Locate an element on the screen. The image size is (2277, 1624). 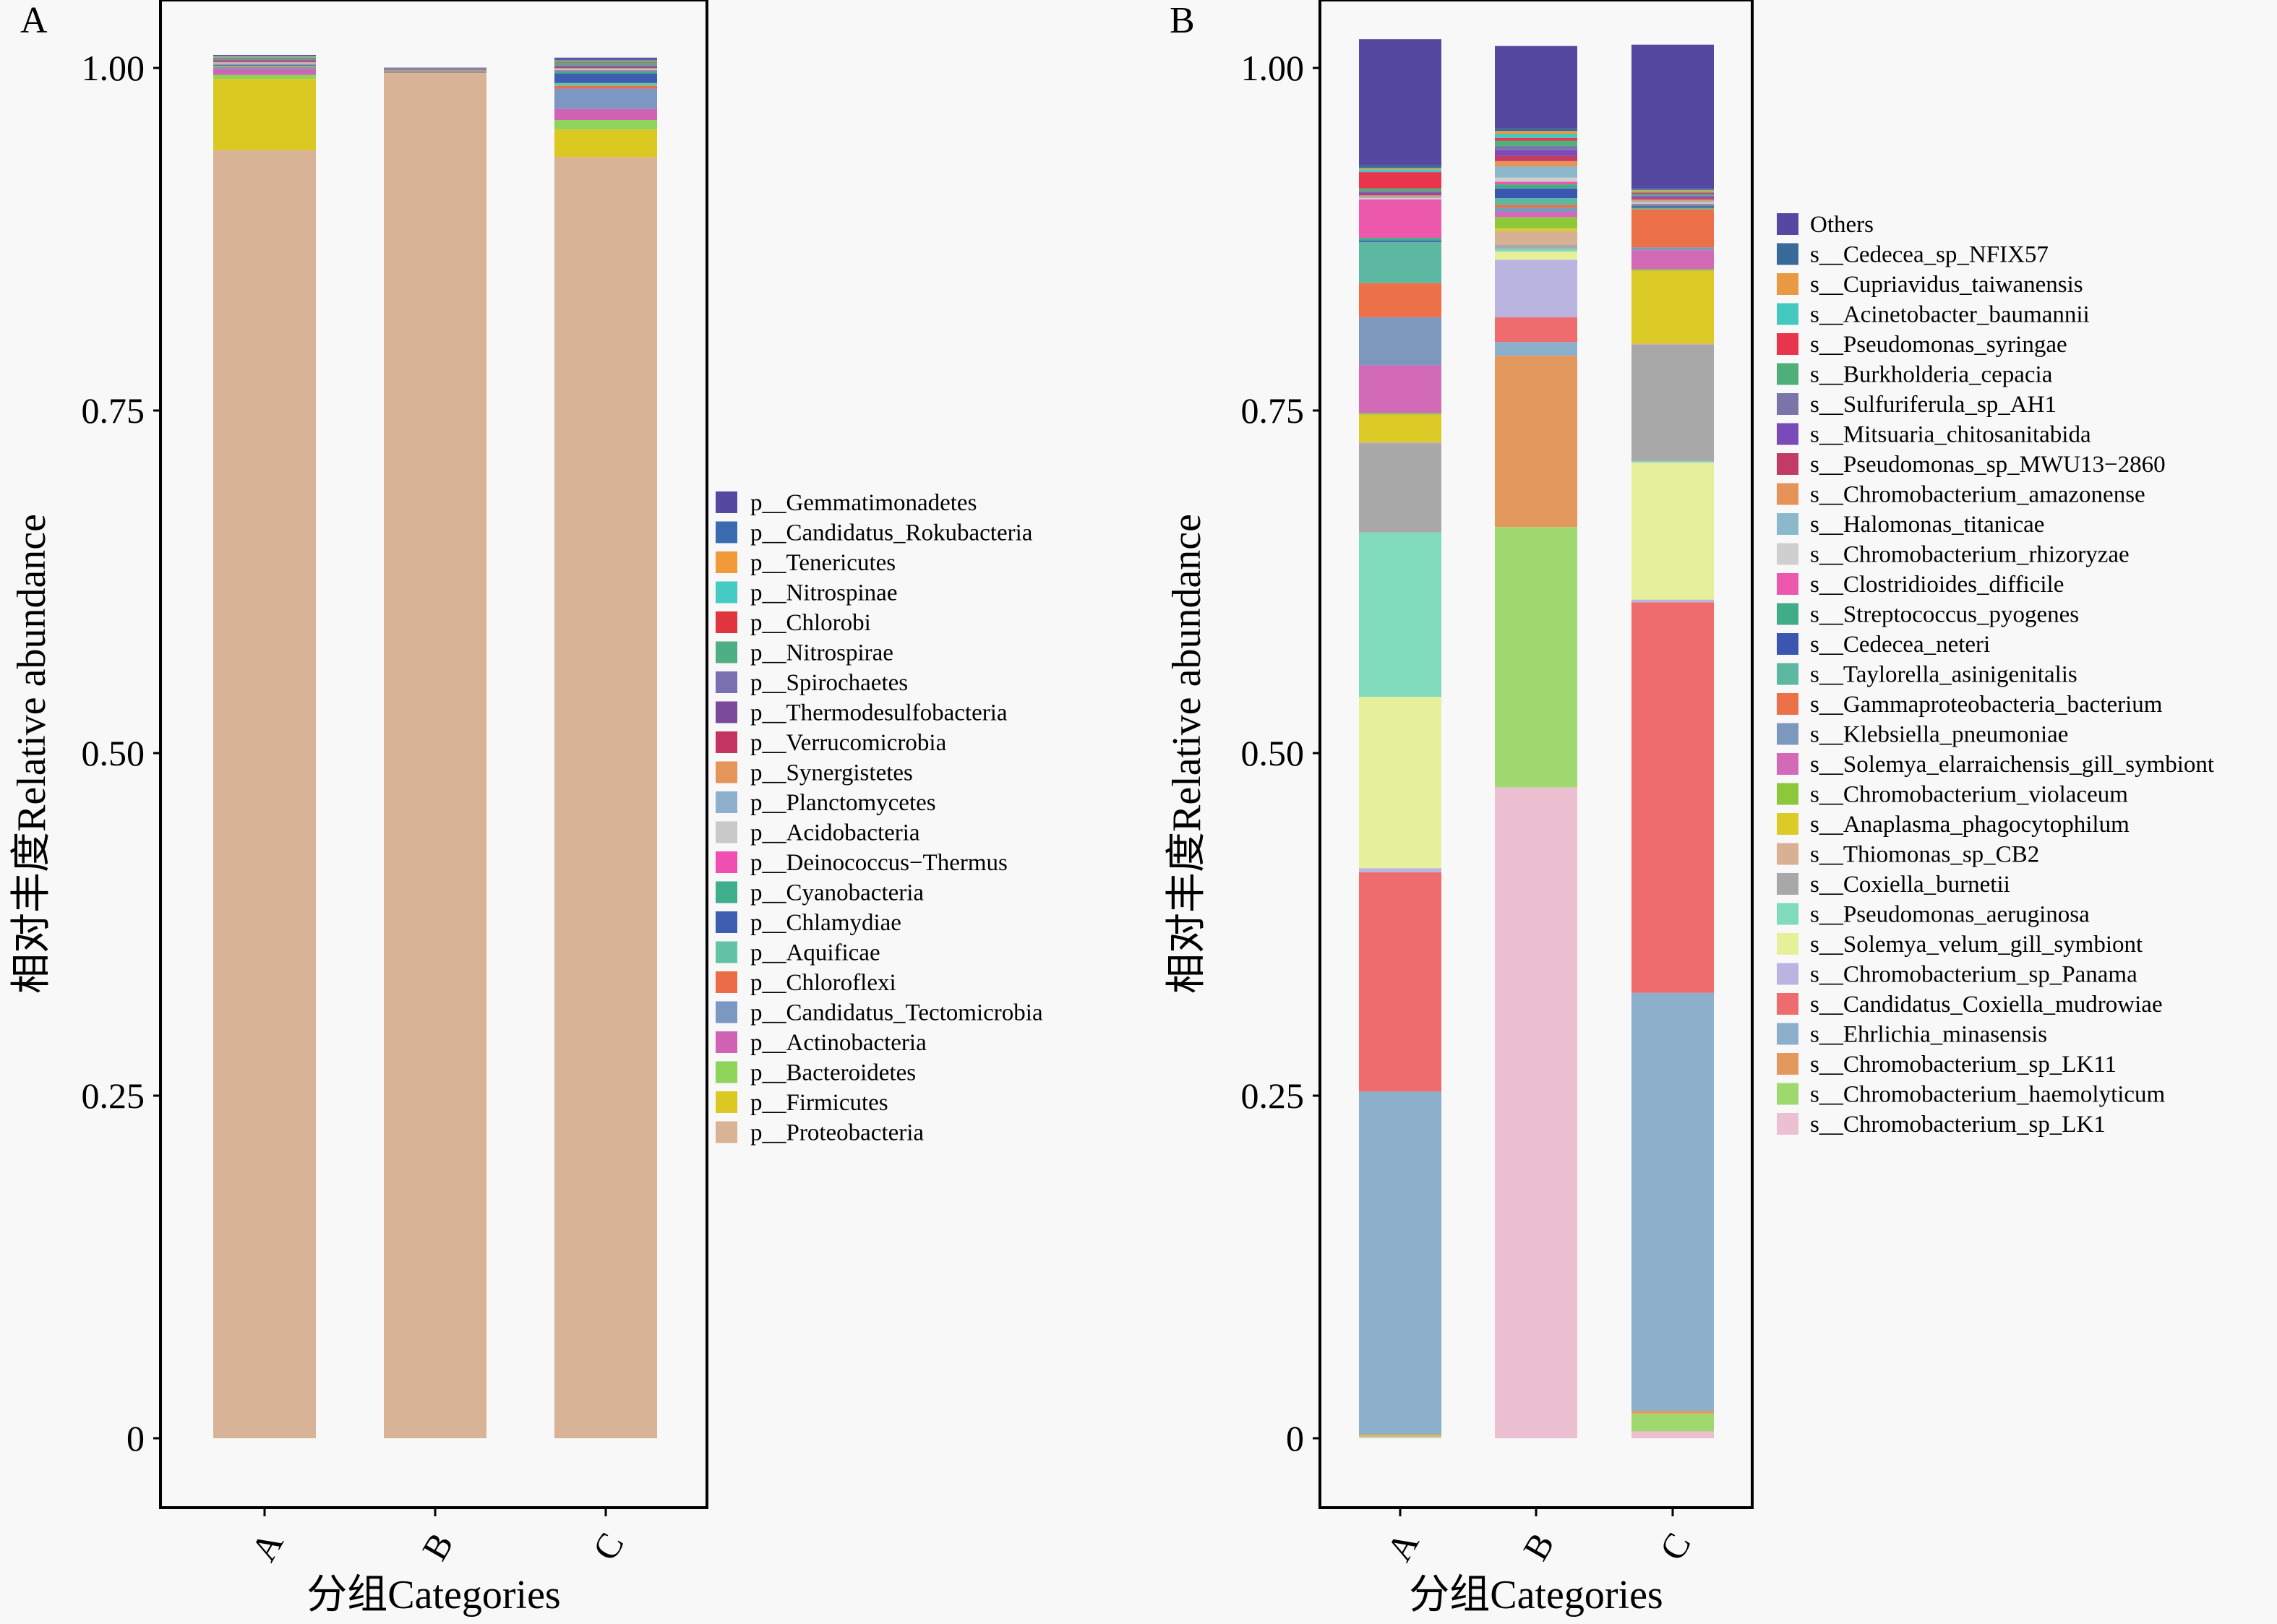
bar-segment-b-s-chromobacterium-sp-lk1 is located at coordinates (1536, 1112).